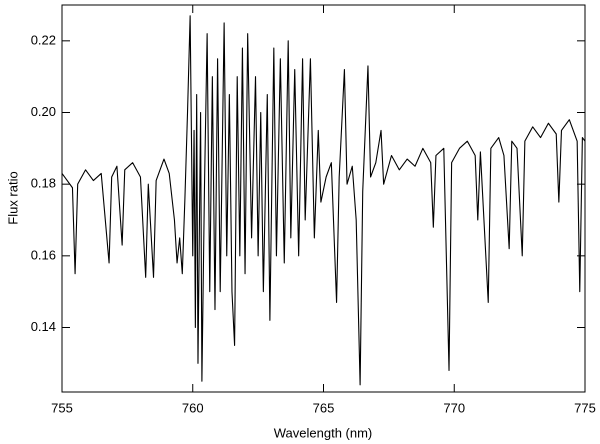 This screenshot has width=600, height=444. What do you see at coordinates (193, 407) in the screenshot?
I see `x-tick-label: 760` at bounding box center [193, 407].